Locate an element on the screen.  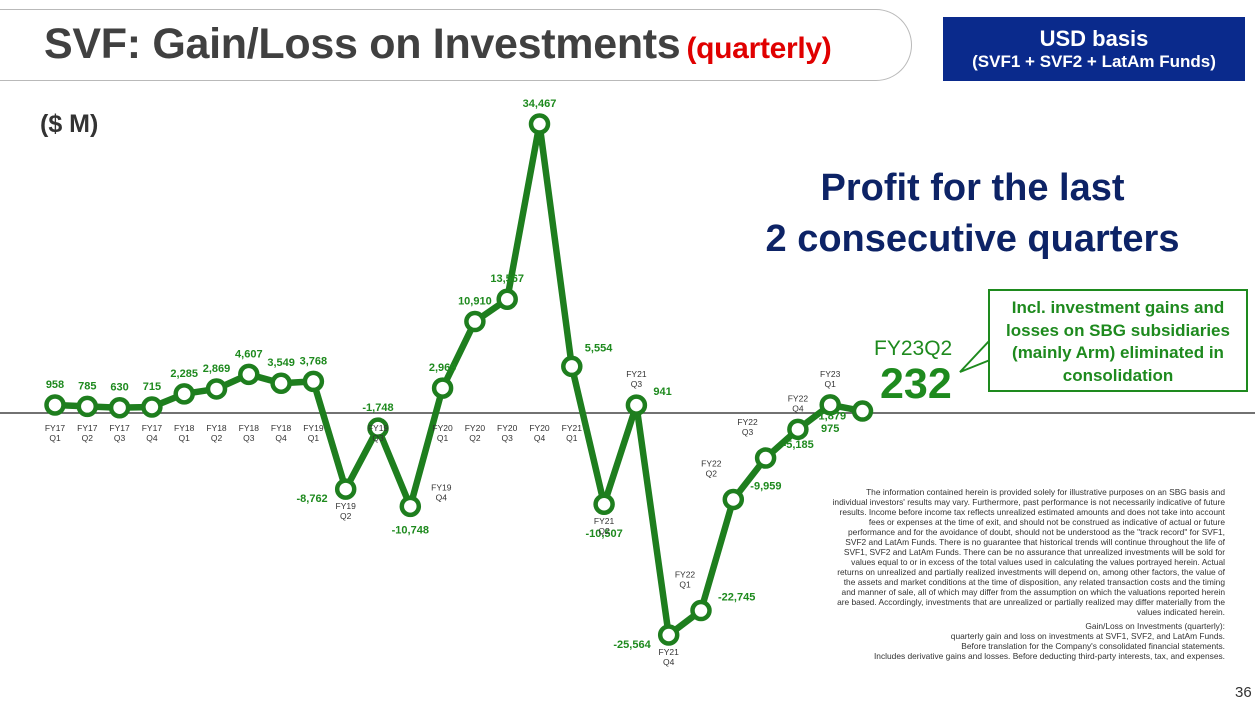
data-label: 3,549 is located at coordinates (281, 363).